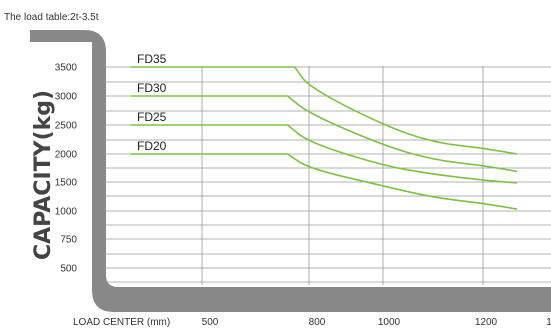 The image size is (551, 328). I want to click on series-label-fd30: FD30, so click(152, 88).